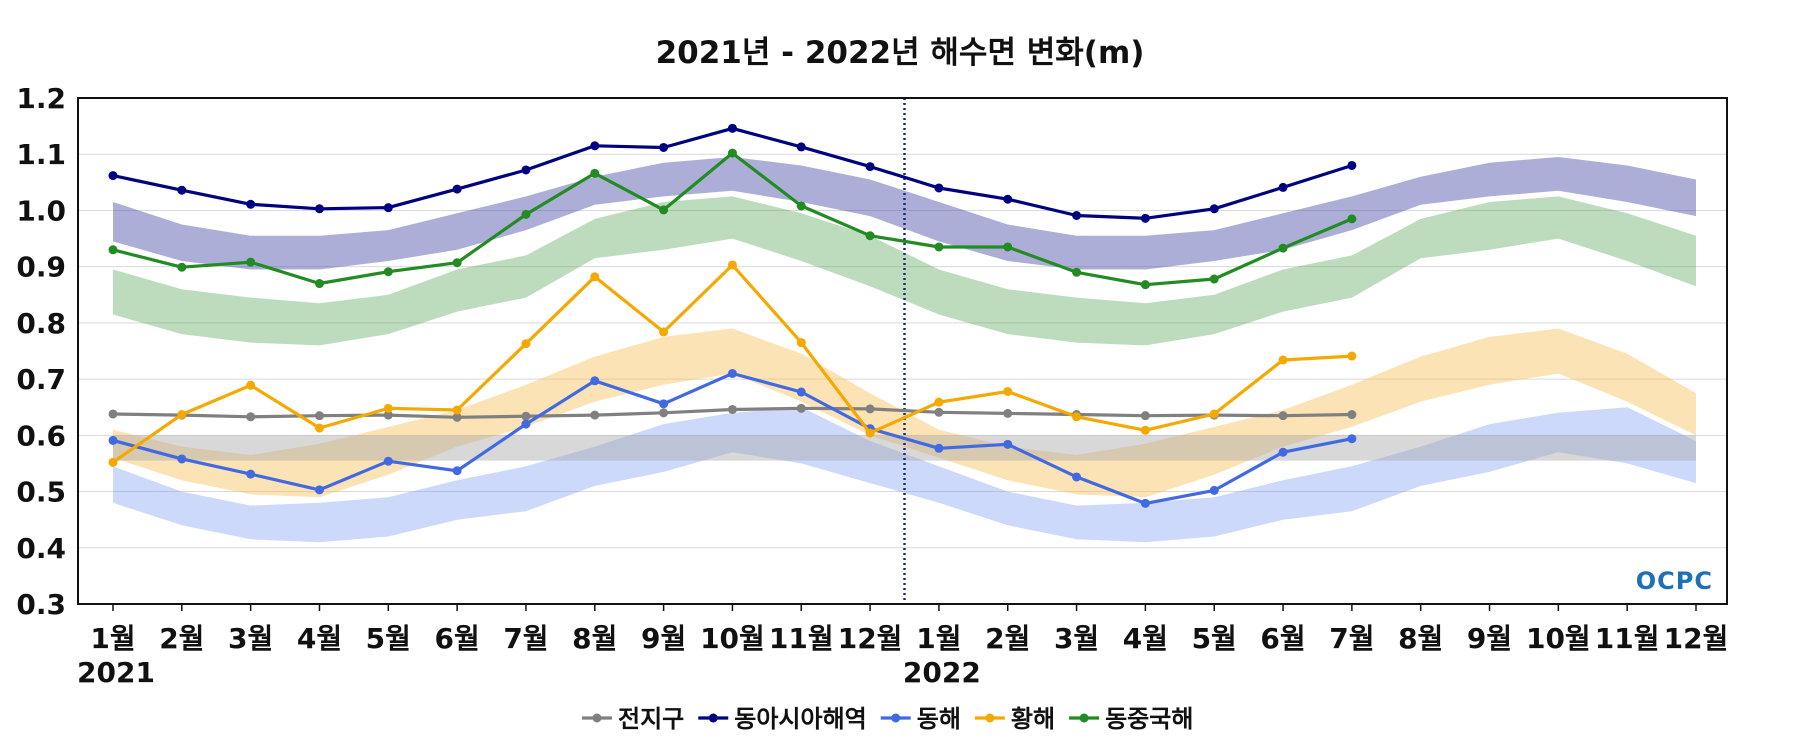  I want to click on legend-item: 동해, so click(920, 719).